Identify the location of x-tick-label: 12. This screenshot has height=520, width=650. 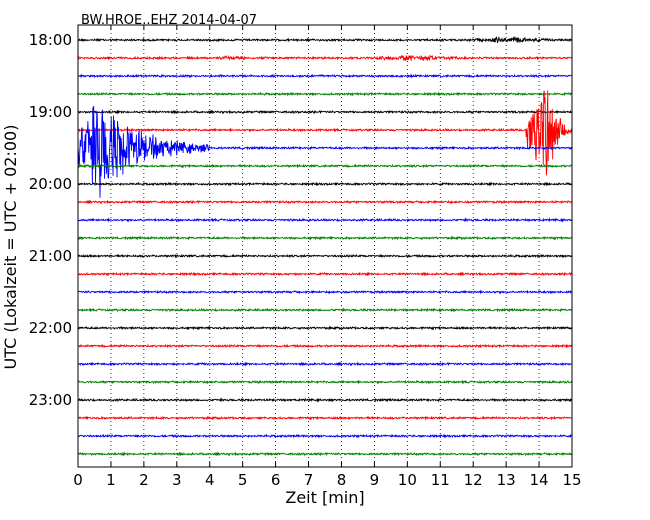
(473, 480).